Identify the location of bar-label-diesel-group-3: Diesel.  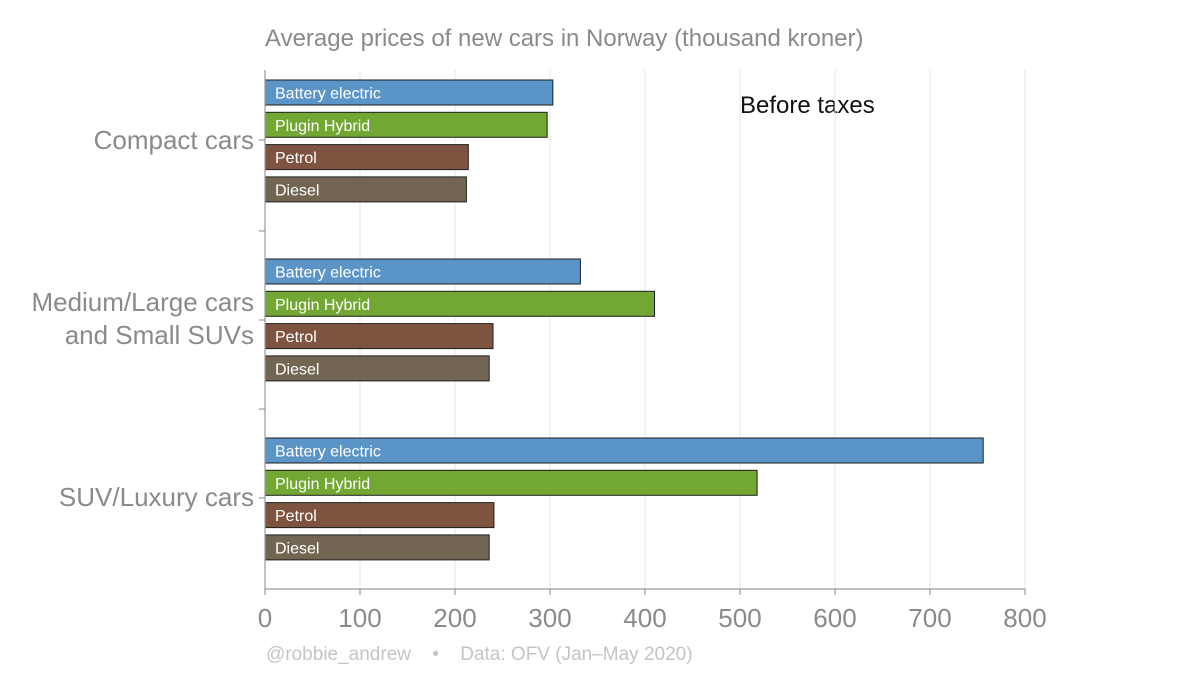
(297, 548).